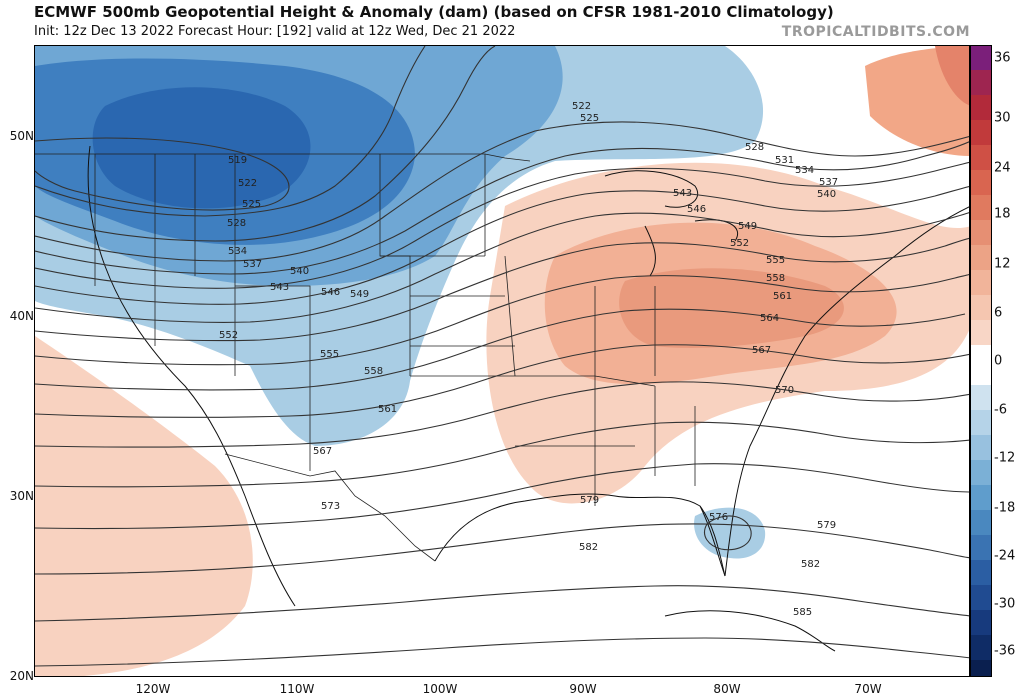 The width and height of the screenshot is (1024, 696). Describe the element at coordinates (1005, 458) in the screenshot. I see `colorbar-tick: -12` at that location.